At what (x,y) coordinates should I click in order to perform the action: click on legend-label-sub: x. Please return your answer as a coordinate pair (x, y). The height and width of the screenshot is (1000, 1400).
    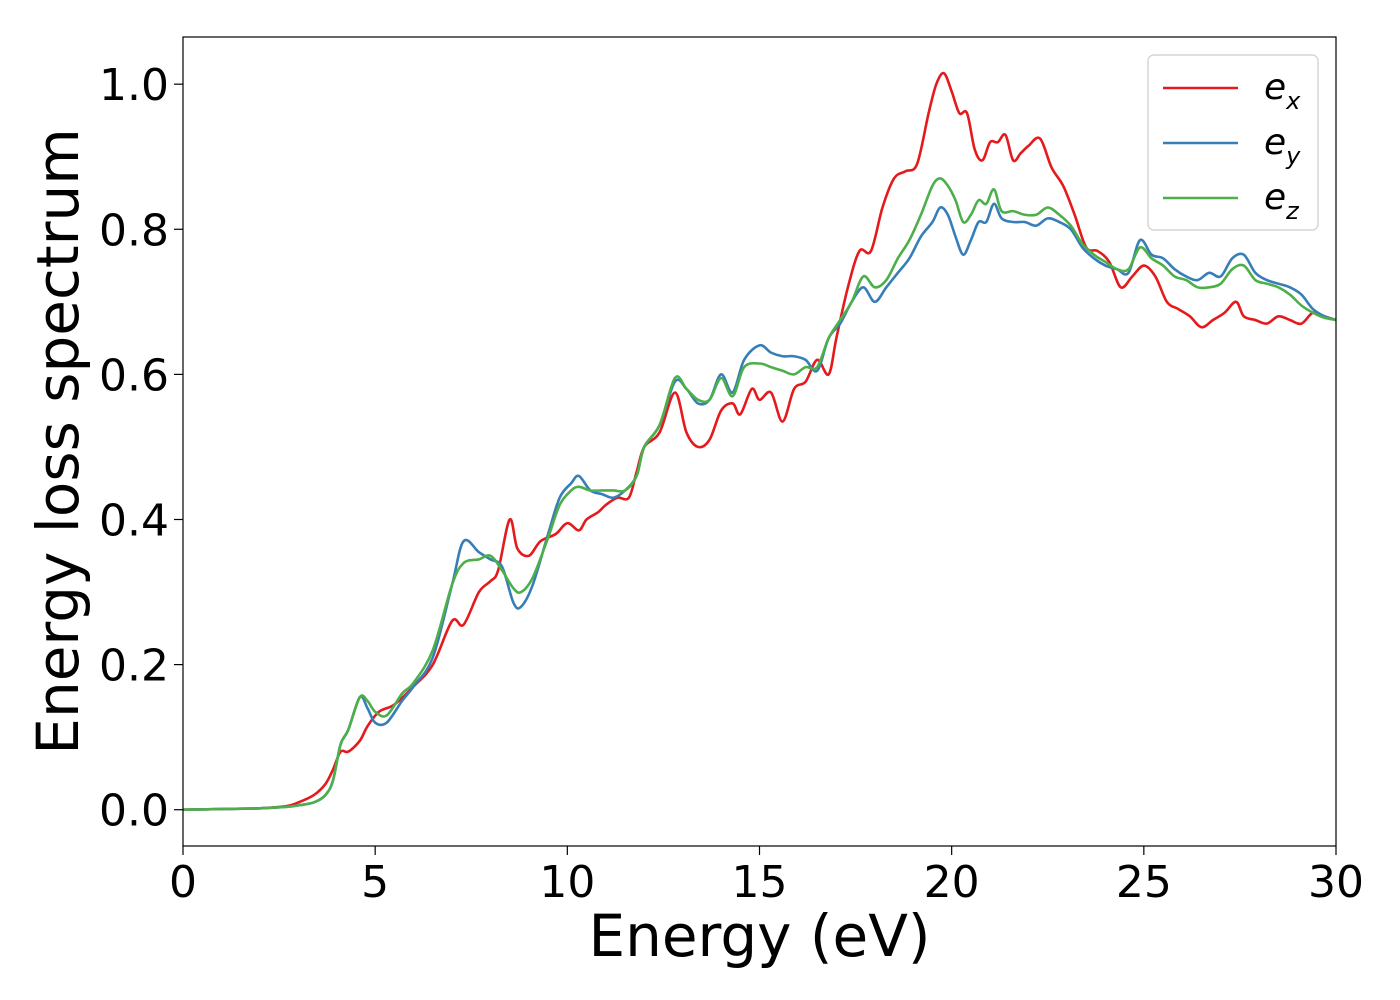
    Looking at the image, I should click on (1293, 101).